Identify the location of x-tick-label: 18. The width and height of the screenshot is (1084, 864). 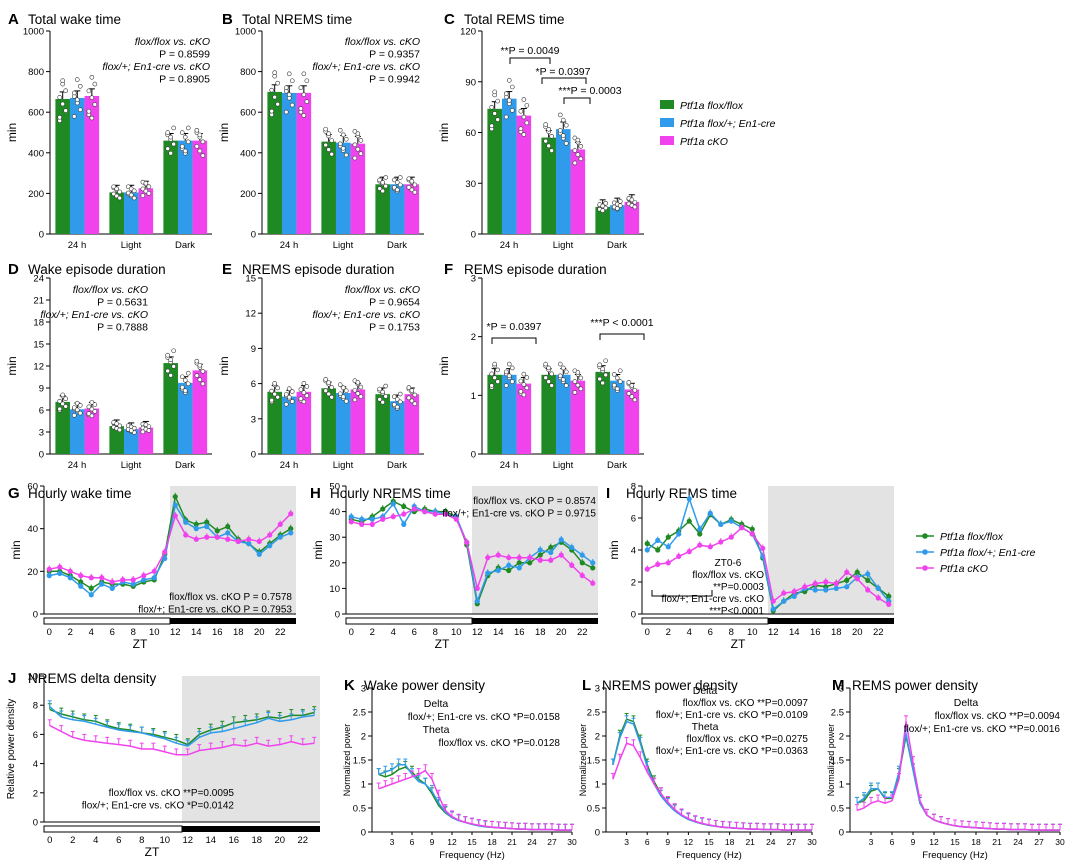
(730, 842).